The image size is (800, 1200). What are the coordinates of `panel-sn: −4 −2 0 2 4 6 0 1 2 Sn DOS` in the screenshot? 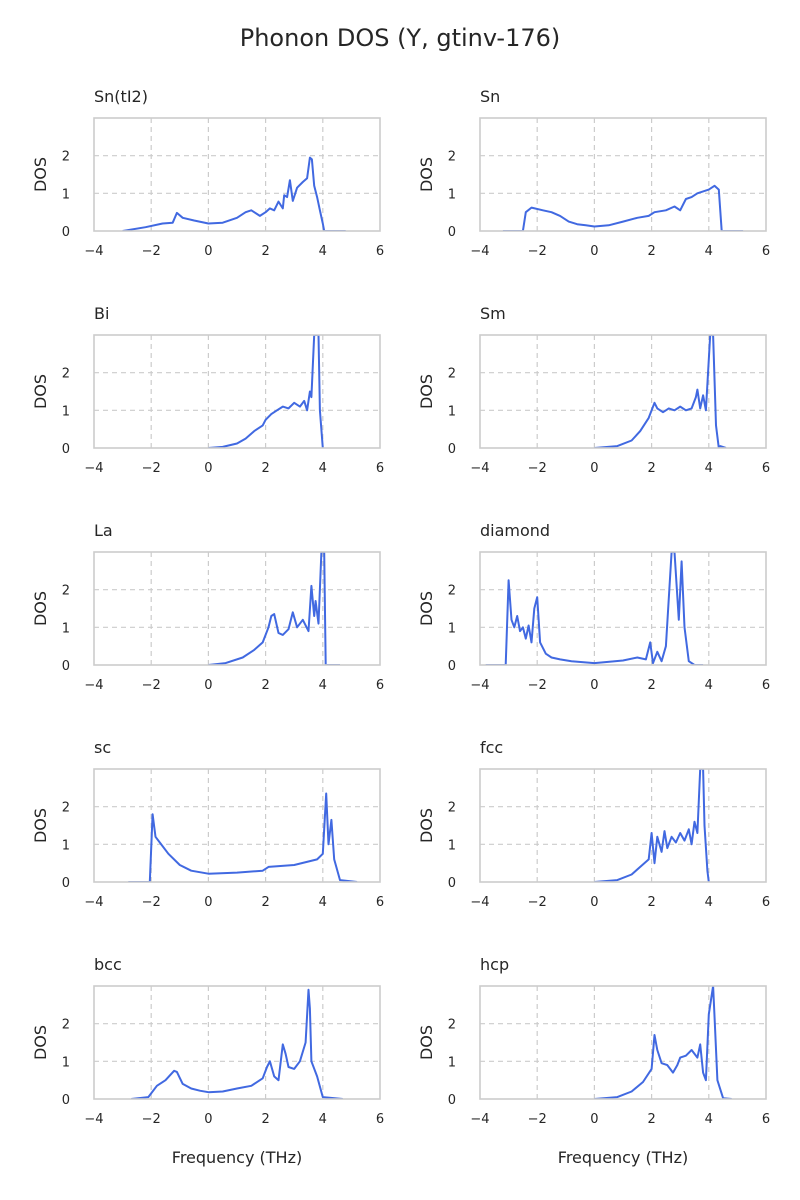 It's located at (593, 173).